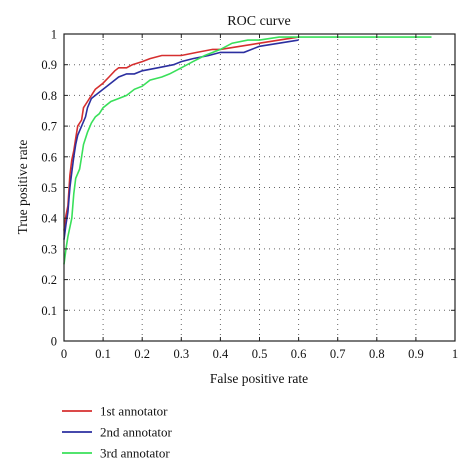 The image size is (474, 473). I want to click on x-tick-label-0: 0, so click(64, 354).